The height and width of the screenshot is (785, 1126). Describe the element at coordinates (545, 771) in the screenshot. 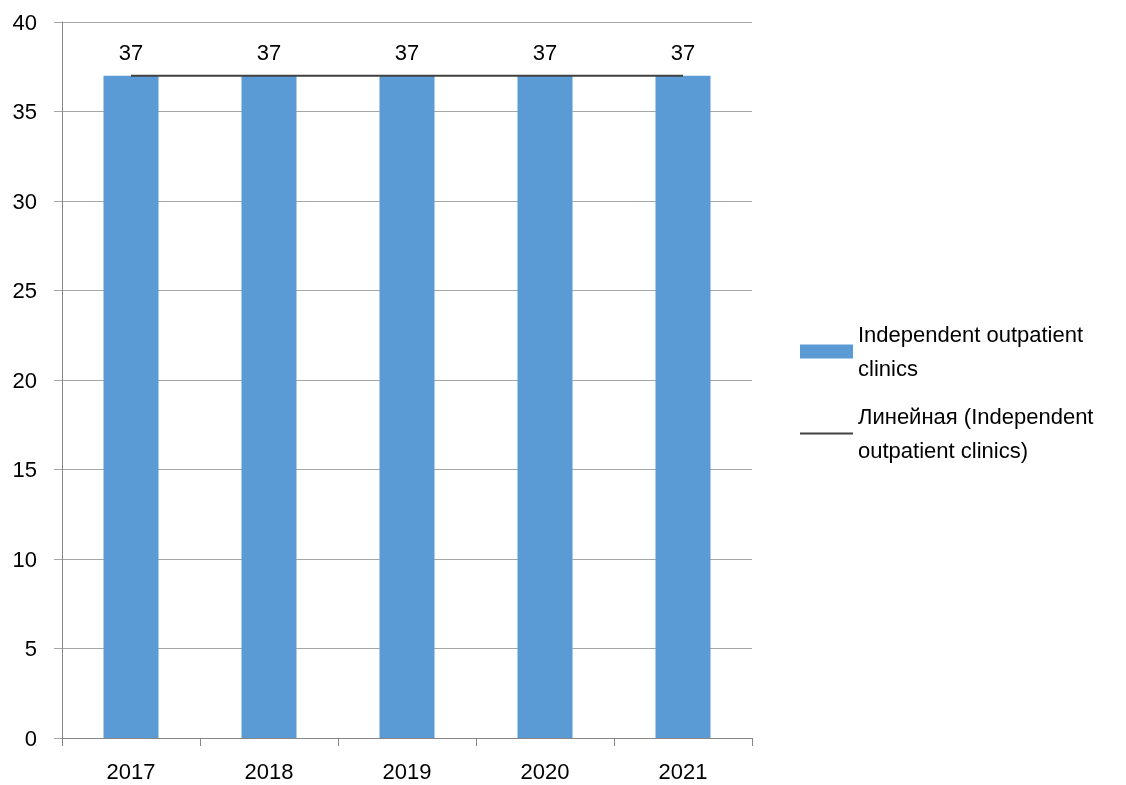

I see `x-tick-label: 2020` at that location.